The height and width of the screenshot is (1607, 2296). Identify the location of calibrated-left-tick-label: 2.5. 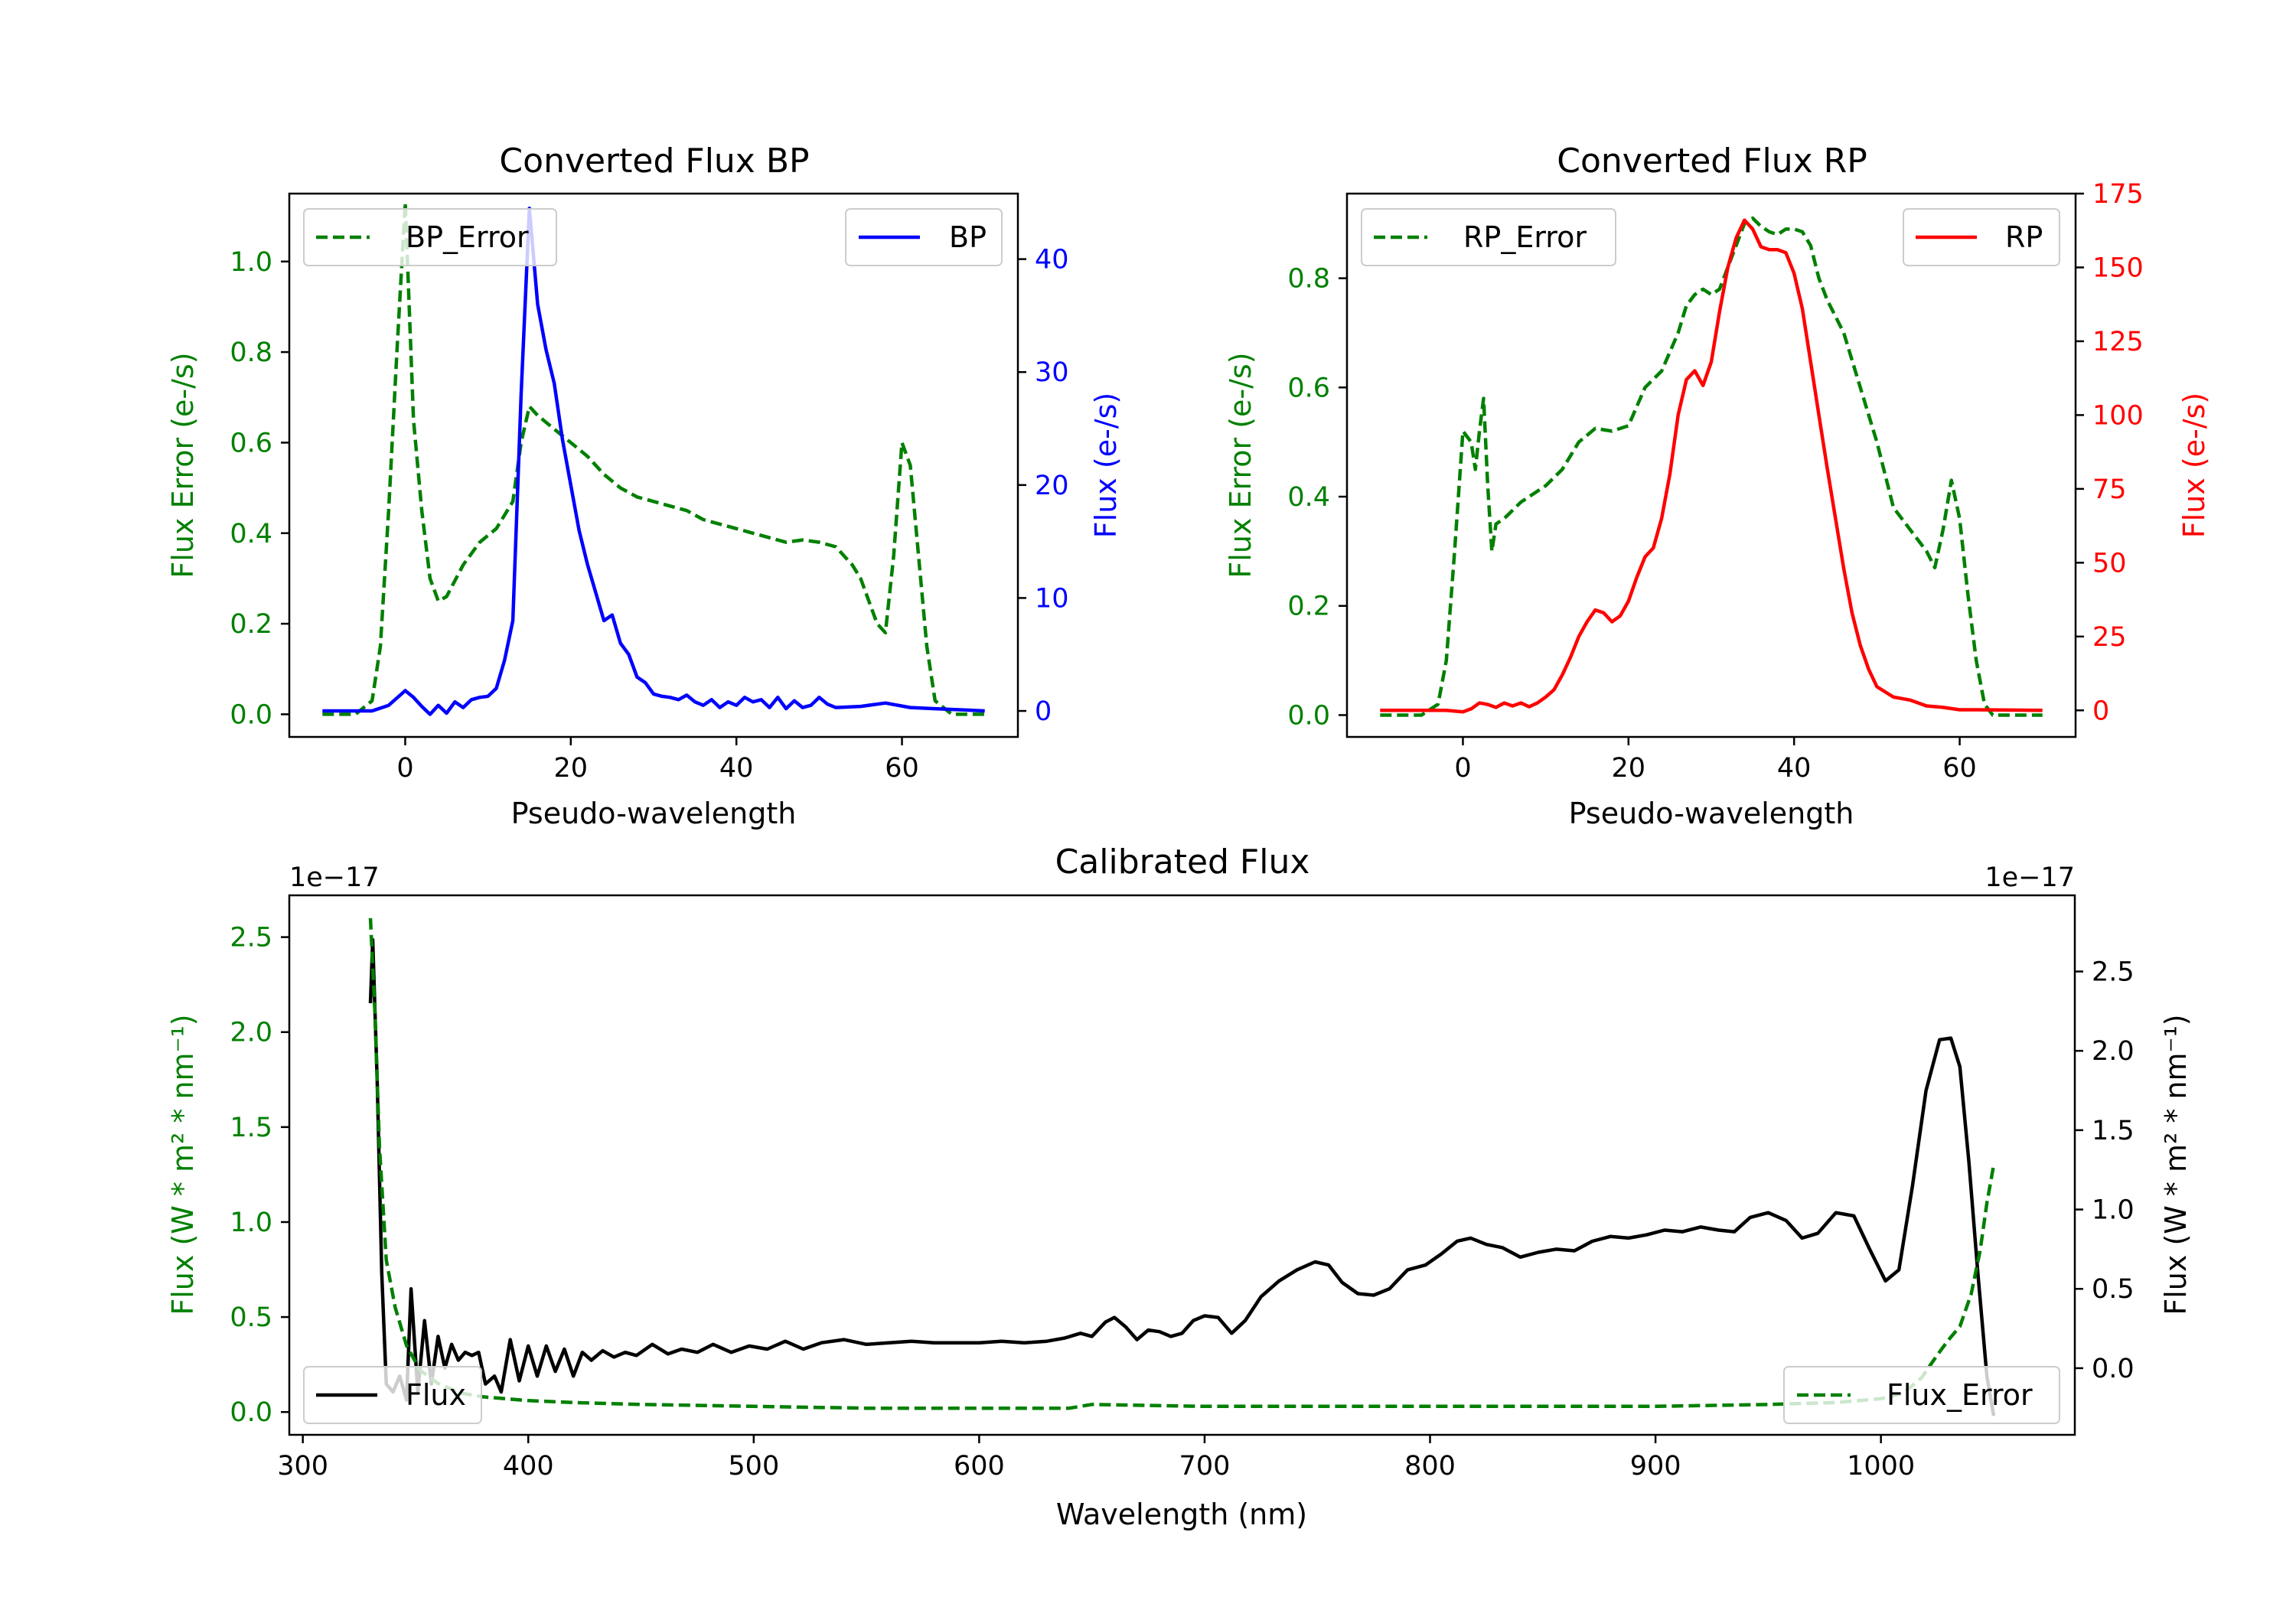
(251, 938).